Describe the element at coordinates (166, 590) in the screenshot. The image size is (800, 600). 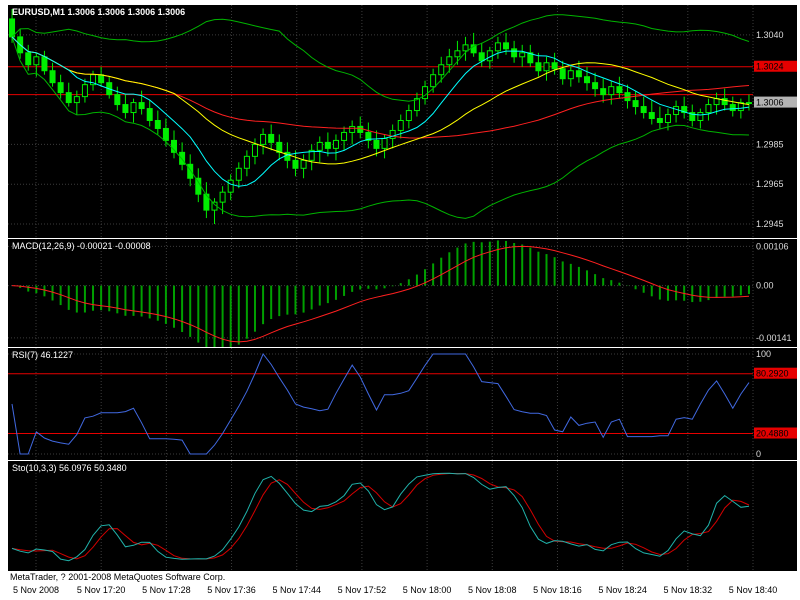
I see `time-axis-label: 5 Nov 17:28` at that location.